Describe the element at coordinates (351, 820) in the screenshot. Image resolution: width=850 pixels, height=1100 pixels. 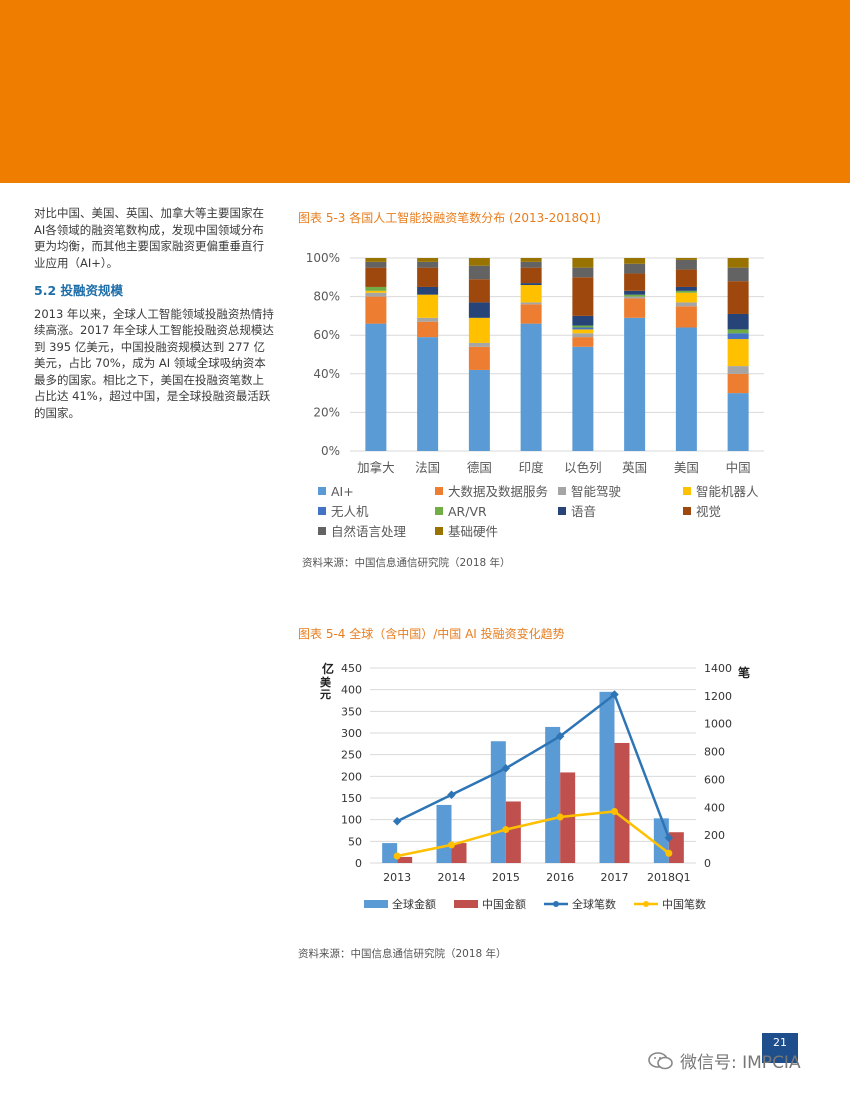
I see `y-left-tick-label: 100` at that location.